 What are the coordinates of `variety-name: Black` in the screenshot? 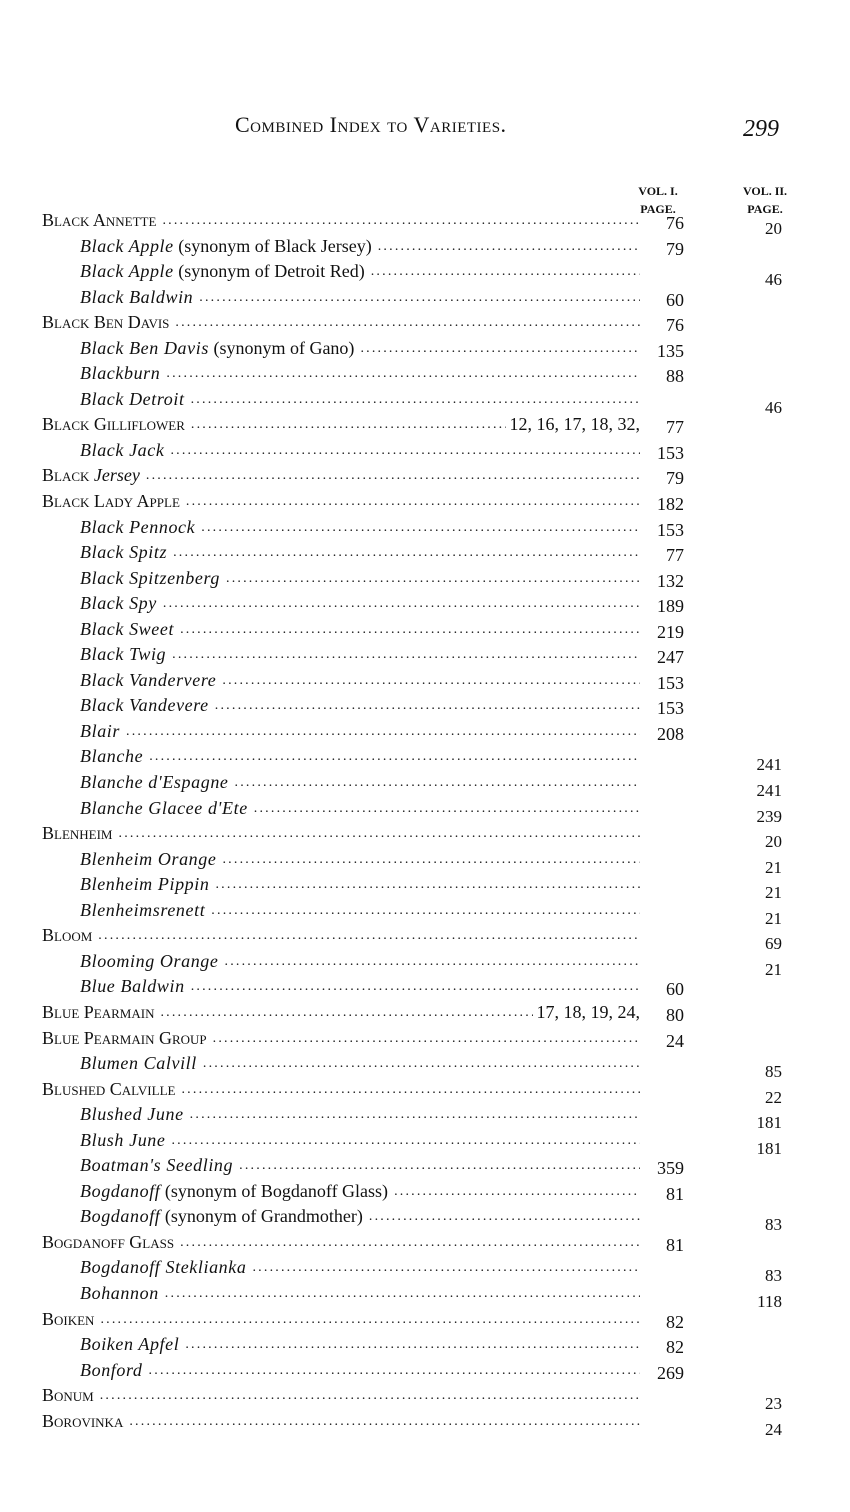 It's located at (66, 475).